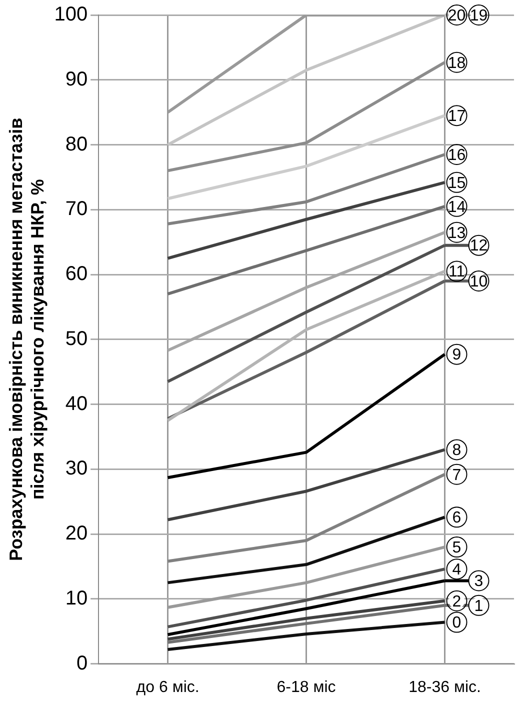 This screenshot has width=524, height=717. What do you see at coordinates (457, 207) in the screenshot?
I see `series-label: 14` at bounding box center [457, 207].